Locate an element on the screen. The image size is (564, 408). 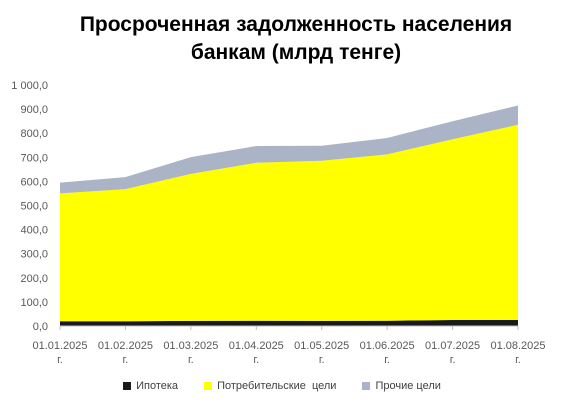
y-tick-label: 700,0 is located at coordinates (34, 158).